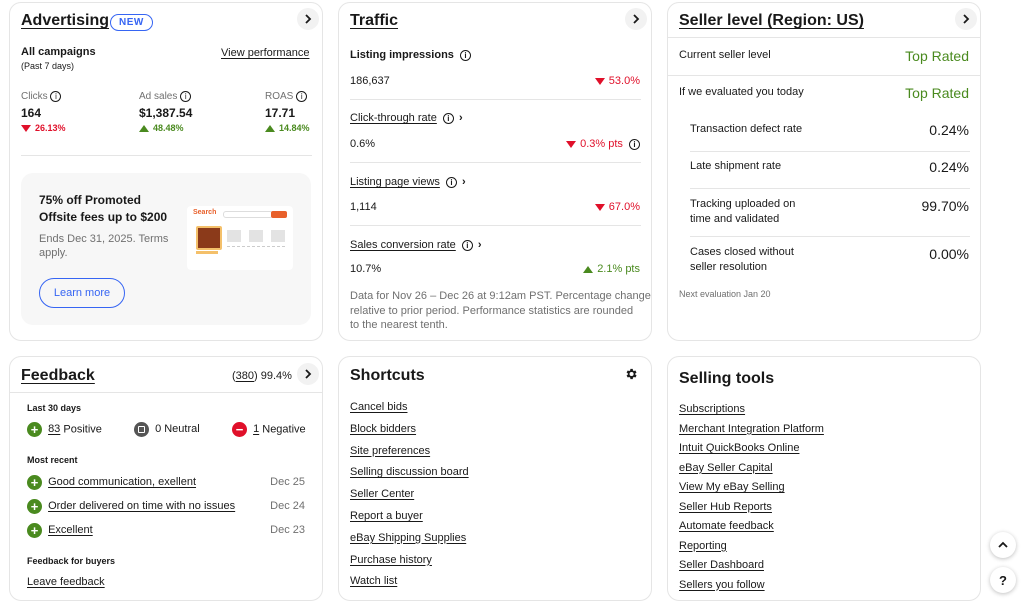 This screenshot has height=601, width=1024. What do you see at coordinates (725, 55) in the screenshot?
I see `current-seller-level-label: Current seller level` at bounding box center [725, 55].